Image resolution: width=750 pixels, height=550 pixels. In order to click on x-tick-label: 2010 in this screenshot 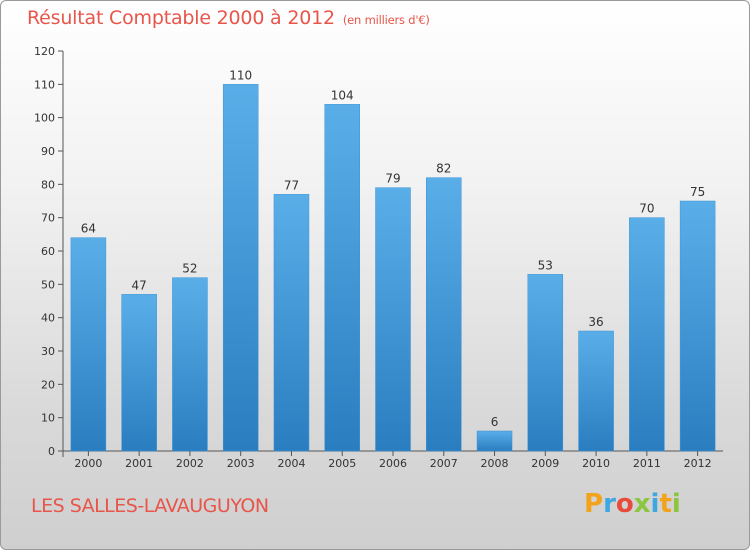, I will do `click(596, 463)`.